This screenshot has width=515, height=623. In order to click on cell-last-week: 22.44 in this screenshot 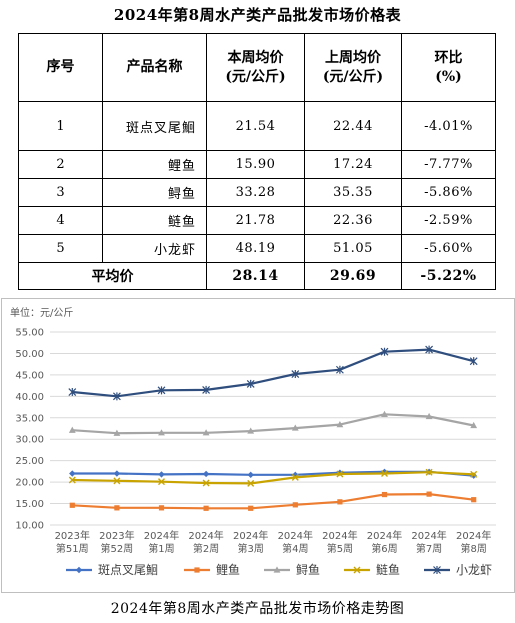, I will do `click(353, 126)`.